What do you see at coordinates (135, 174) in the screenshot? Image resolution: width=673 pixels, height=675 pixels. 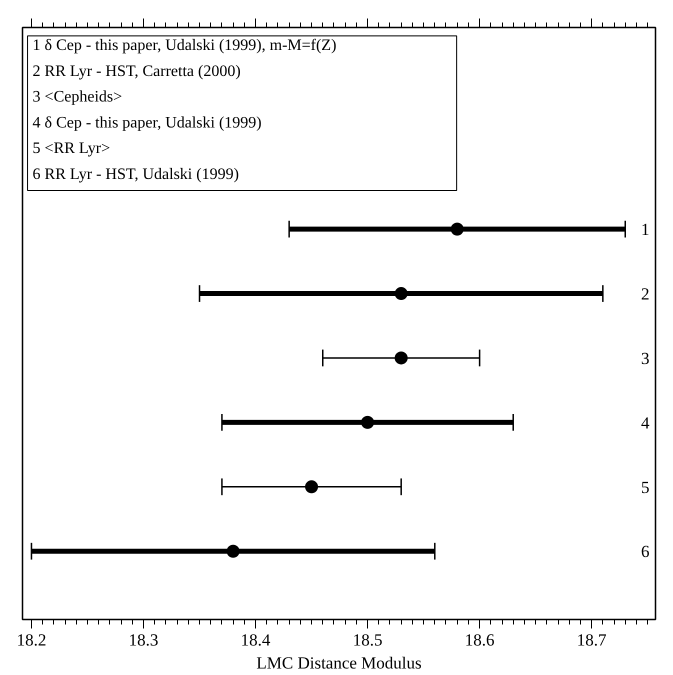 I see `text: 6 RR Lyr - HST, Udalski (1999)` at bounding box center [135, 174].